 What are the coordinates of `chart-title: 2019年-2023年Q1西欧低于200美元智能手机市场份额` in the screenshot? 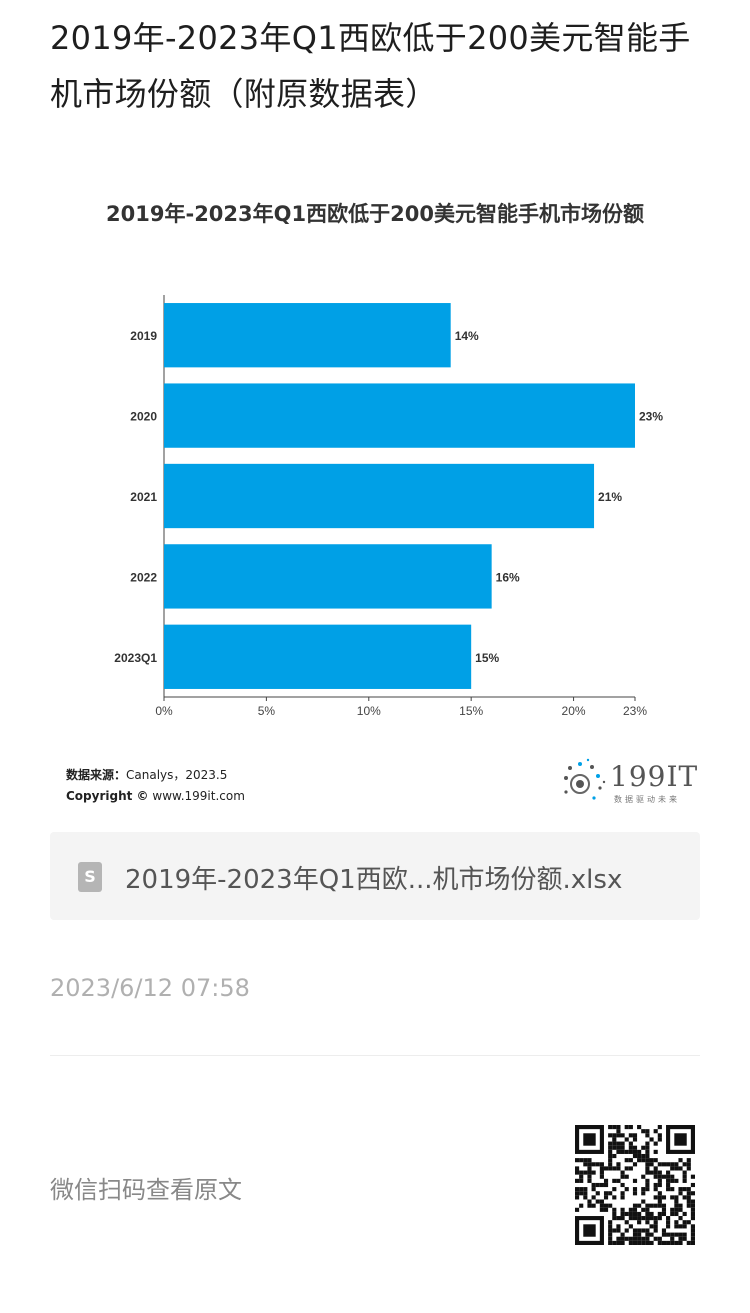 It's located at (375, 214).